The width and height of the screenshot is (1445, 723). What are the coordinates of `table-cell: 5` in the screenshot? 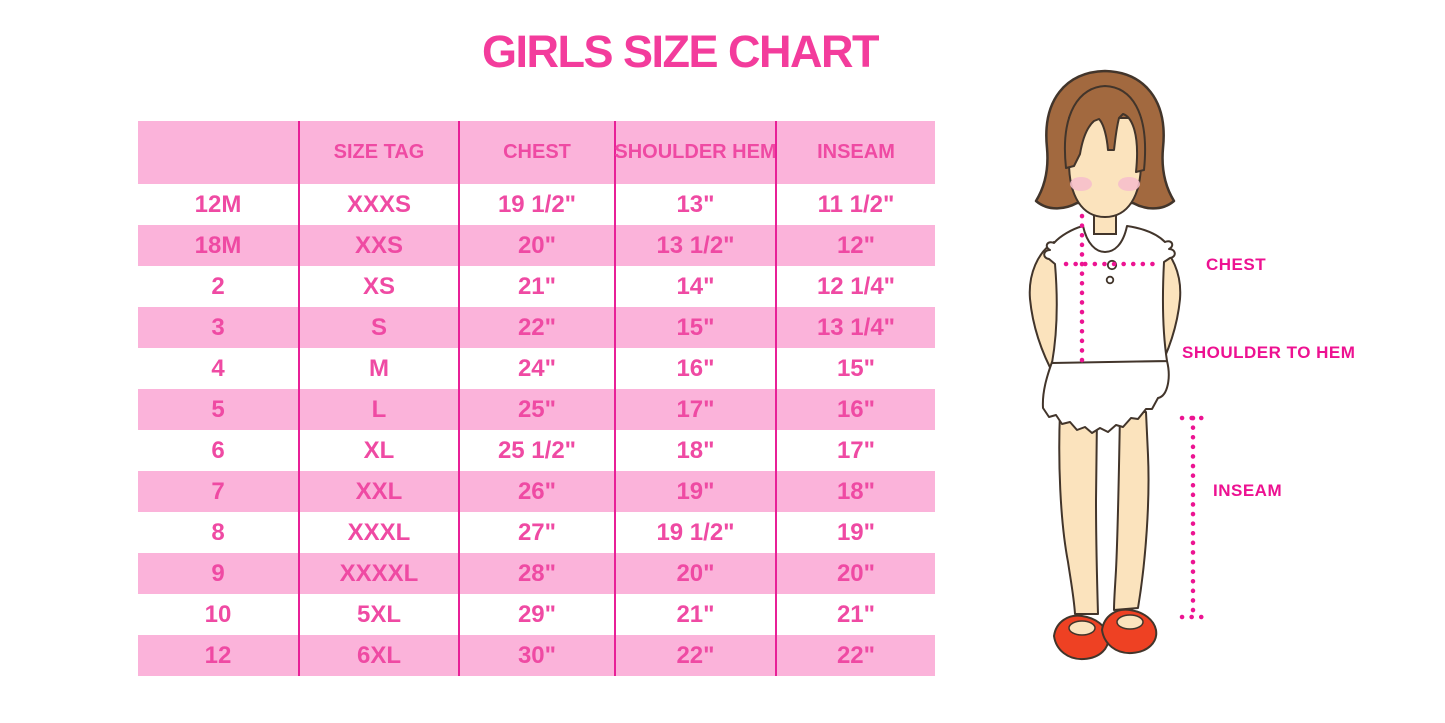 It's located at (218, 409).